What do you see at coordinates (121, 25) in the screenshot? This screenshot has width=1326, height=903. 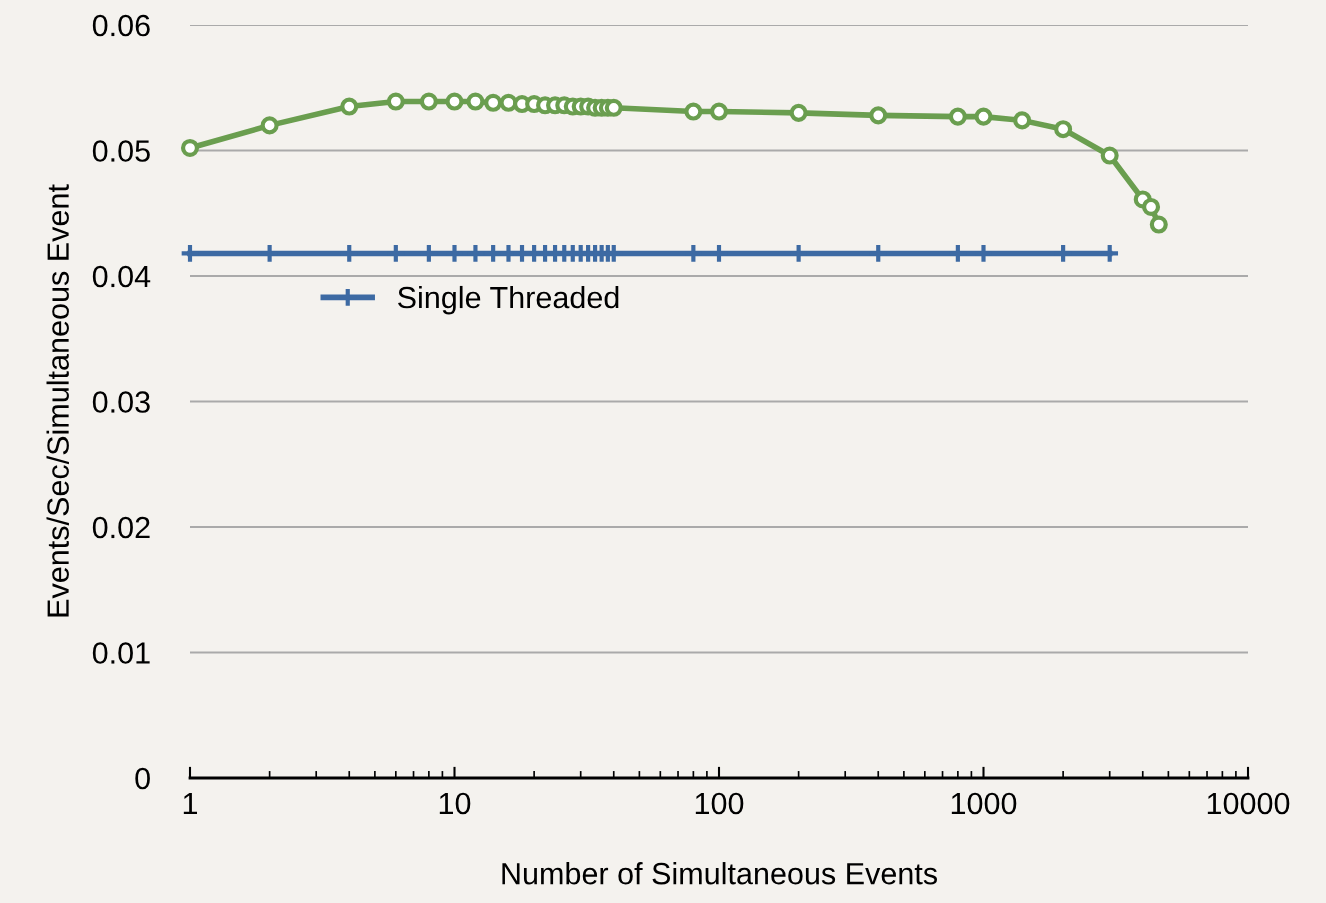 I see `y-tick-label: 0.06` at bounding box center [121, 25].